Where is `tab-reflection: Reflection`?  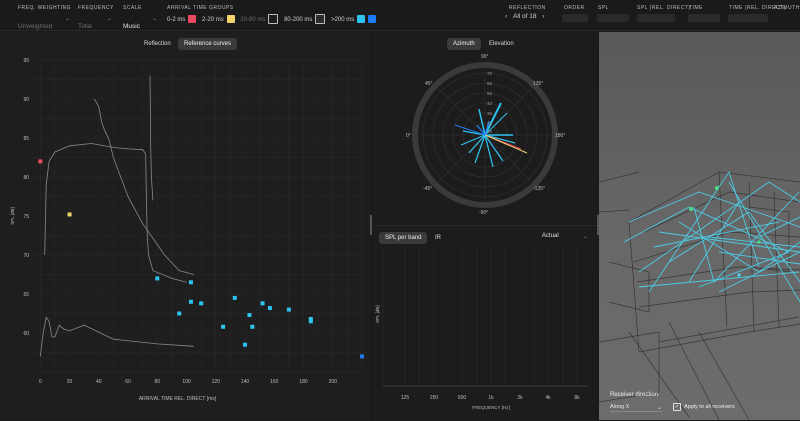
tab-reflection: Reflection is located at coordinates (157, 44).